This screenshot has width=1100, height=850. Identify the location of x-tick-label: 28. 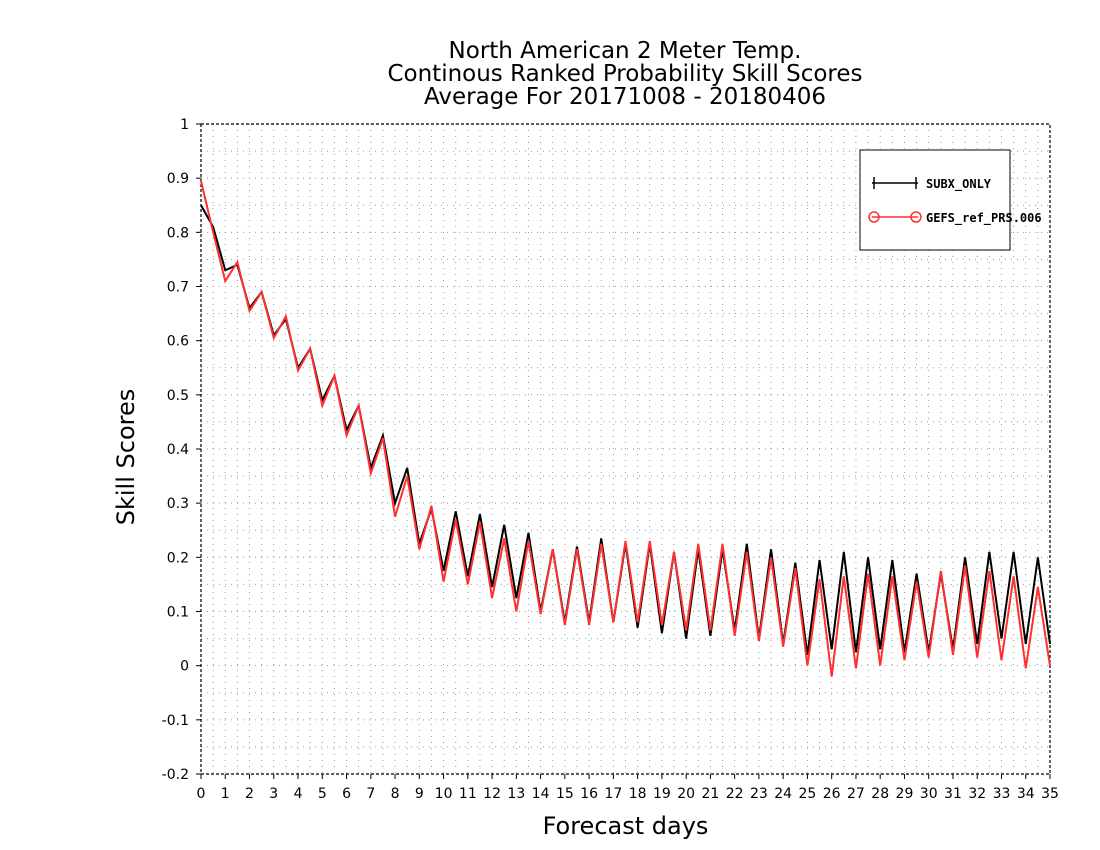
(880, 794).